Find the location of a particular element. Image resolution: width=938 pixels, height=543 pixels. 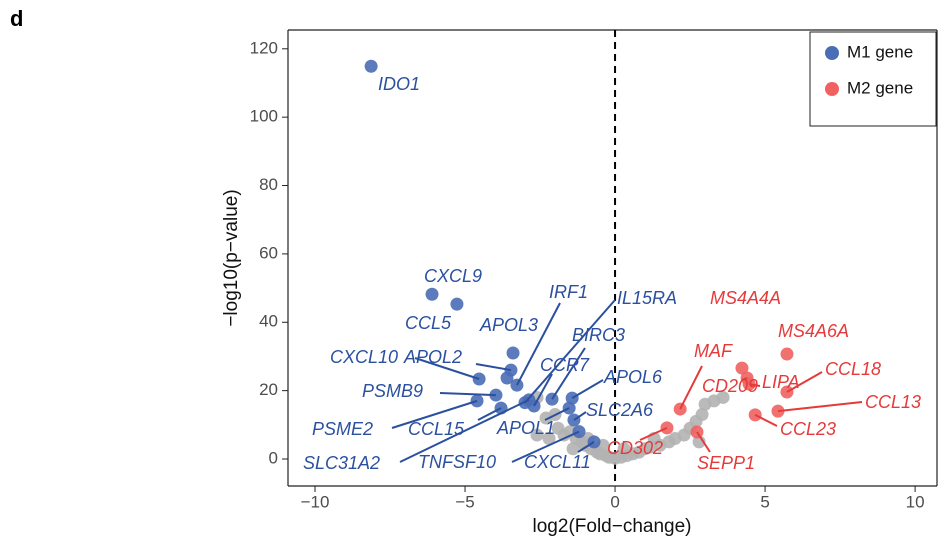

y-tick-label: 100 is located at coordinates (264, 116).